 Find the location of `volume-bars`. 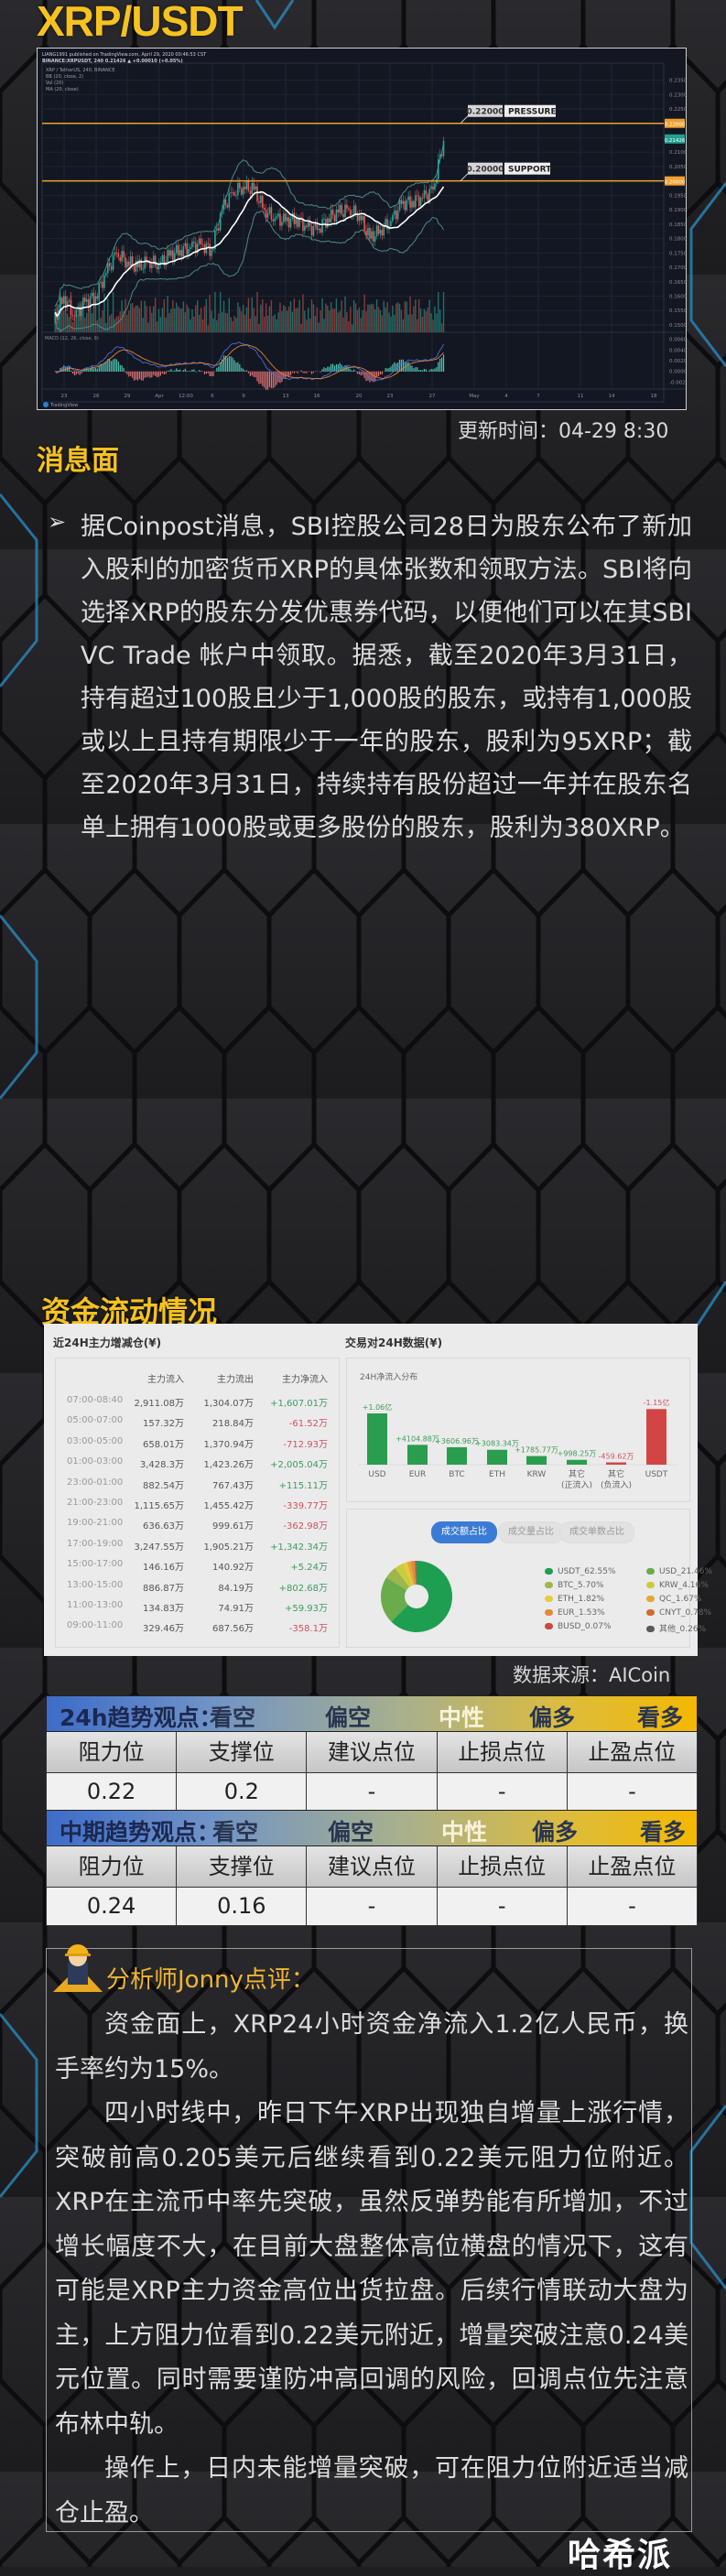

volume-bars is located at coordinates (250, 312).